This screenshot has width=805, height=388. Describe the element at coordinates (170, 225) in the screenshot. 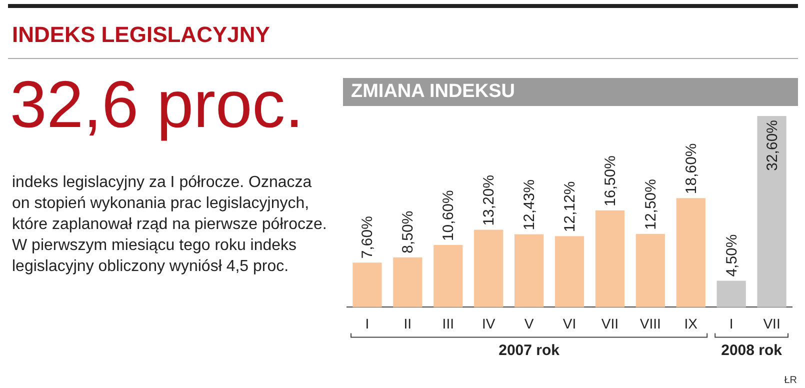

I see `text: indeks legislacyjny za I półrocze. Oznacza on stopień wykonania prac legislacyjnych, które zaplanował rząd na pierwsze półrocze. W pierwszym miesiącu tego roku indeks legislacyjny obliczony wyniósł 4,5 proc.` at that location.